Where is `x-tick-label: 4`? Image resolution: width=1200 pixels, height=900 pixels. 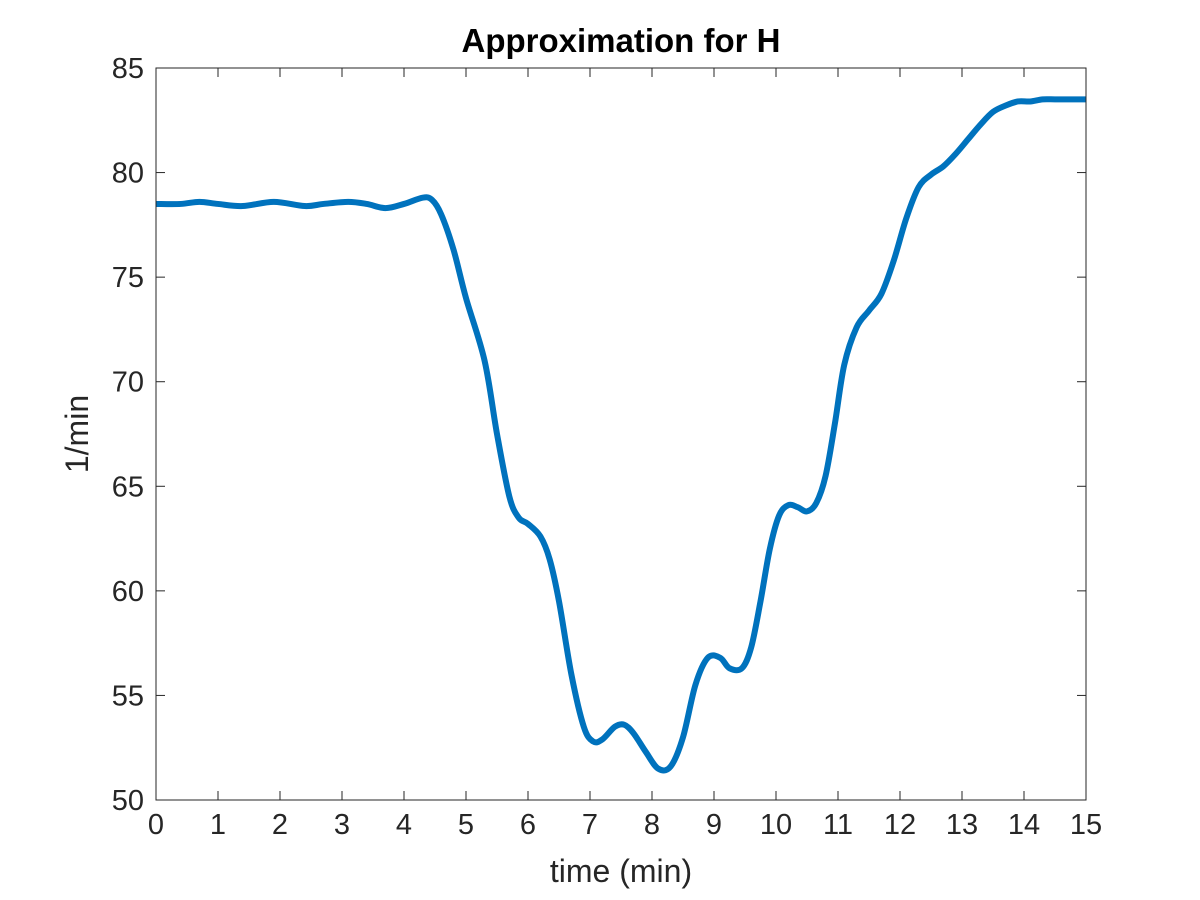 x-tick-label: 4 is located at coordinates (404, 825).